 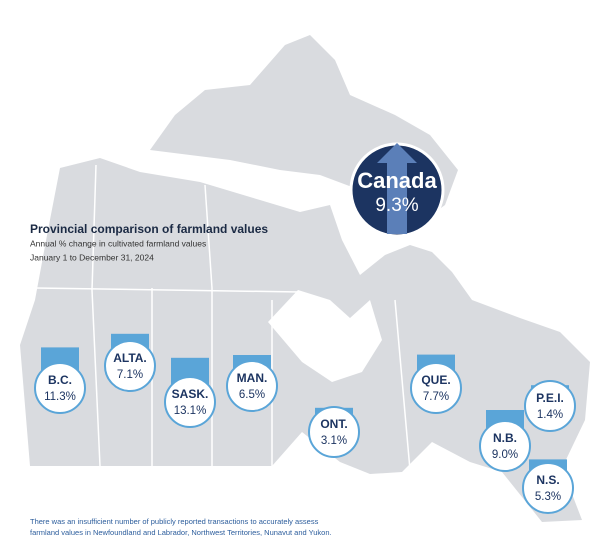 What do you see at coordinates (435, 380) in the screenshot?
I see `province-name: QUE.` at bounding box center [435, 380].